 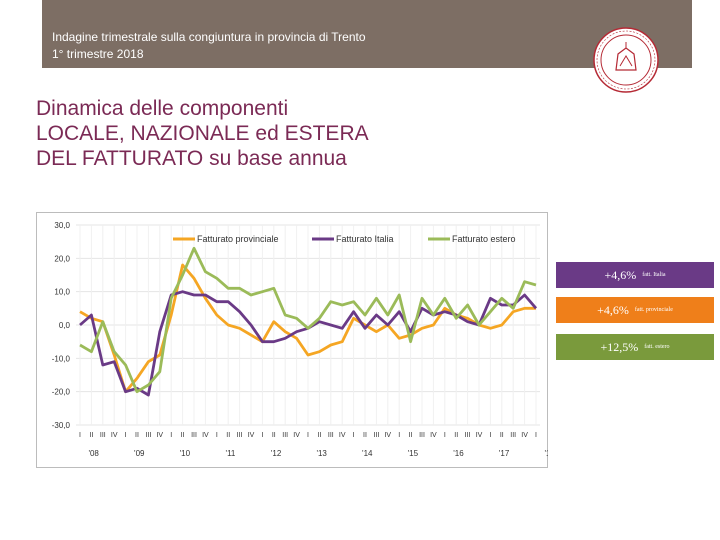 I want to click on title-line-1: Dinamica delle componenti, so click(x=162, y=108).